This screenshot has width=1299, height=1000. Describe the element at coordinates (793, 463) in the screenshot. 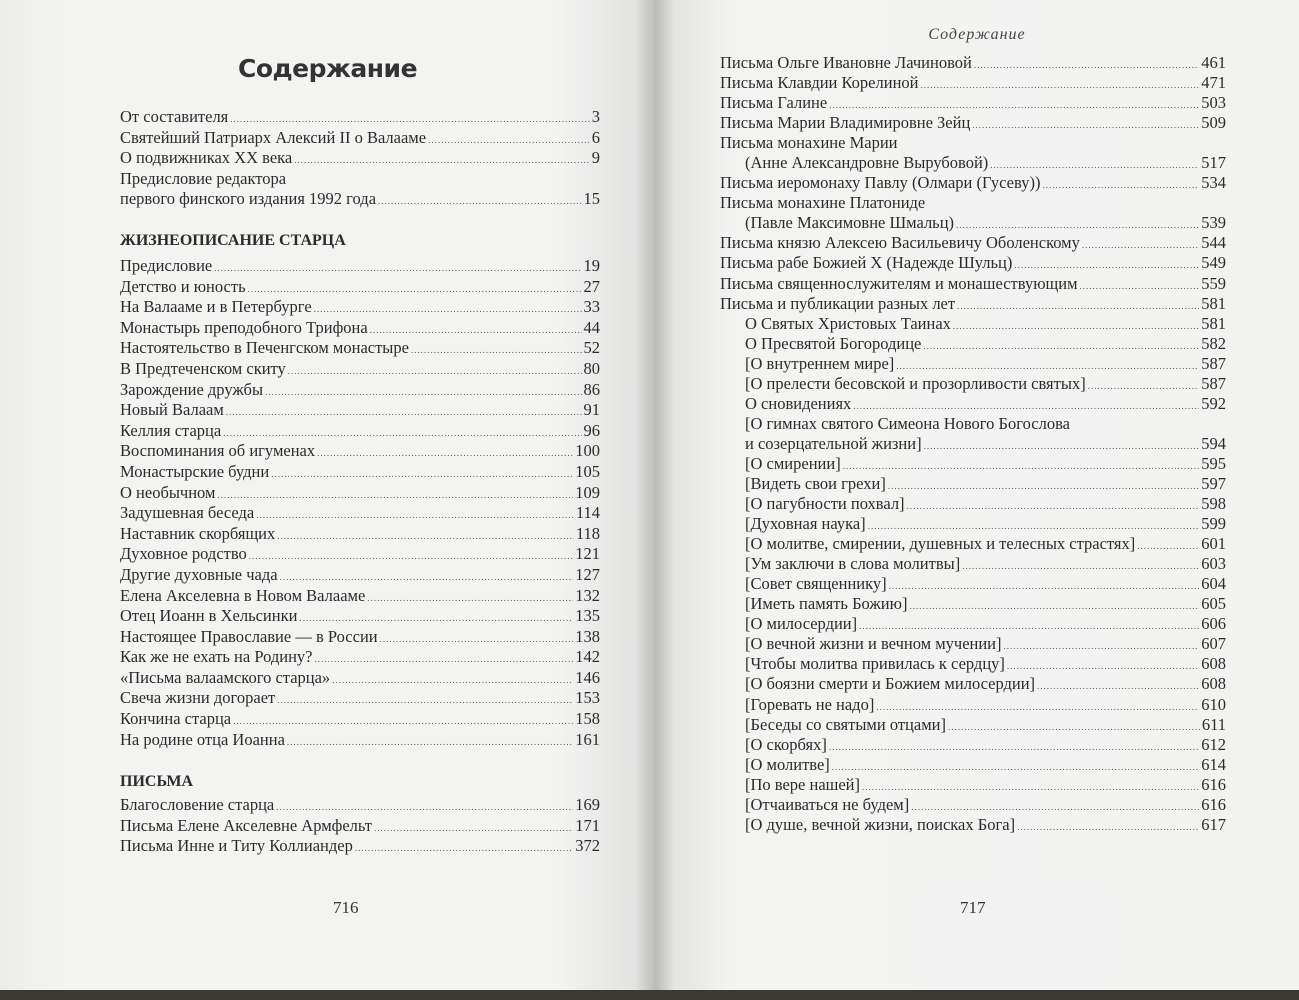

I see `entry-title: [О смирении]` at that location.